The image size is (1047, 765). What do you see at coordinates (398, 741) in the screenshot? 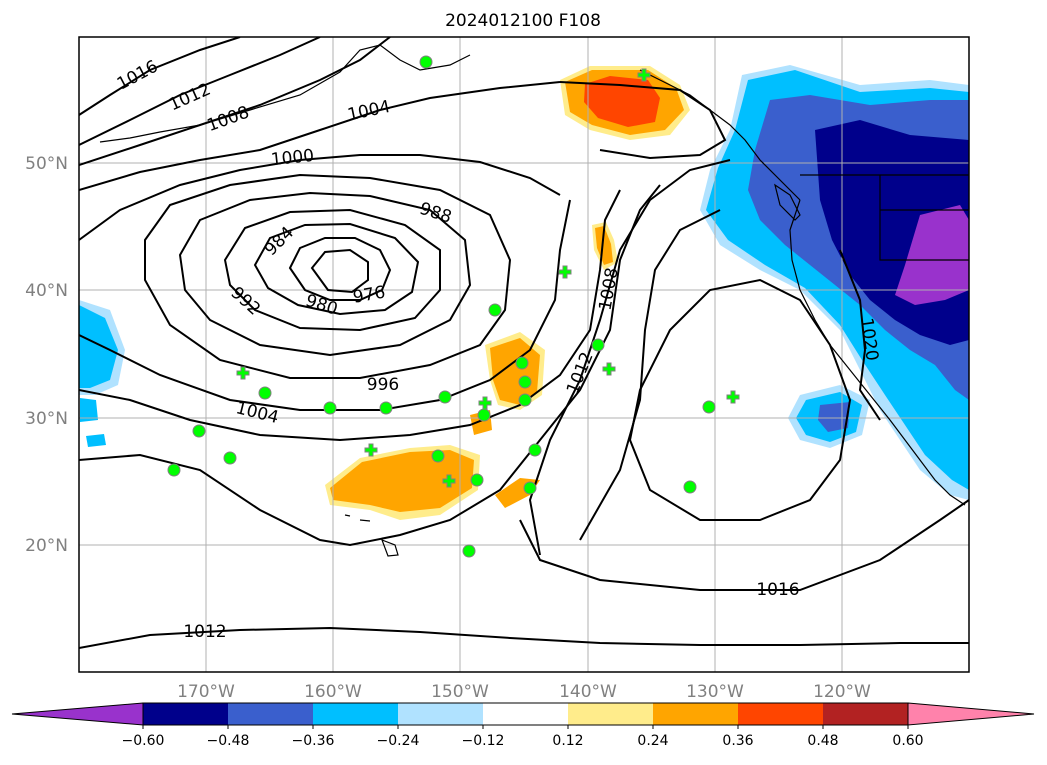
I see `colorbar-tick-label: −0.24` at bounding box center [398, 741].